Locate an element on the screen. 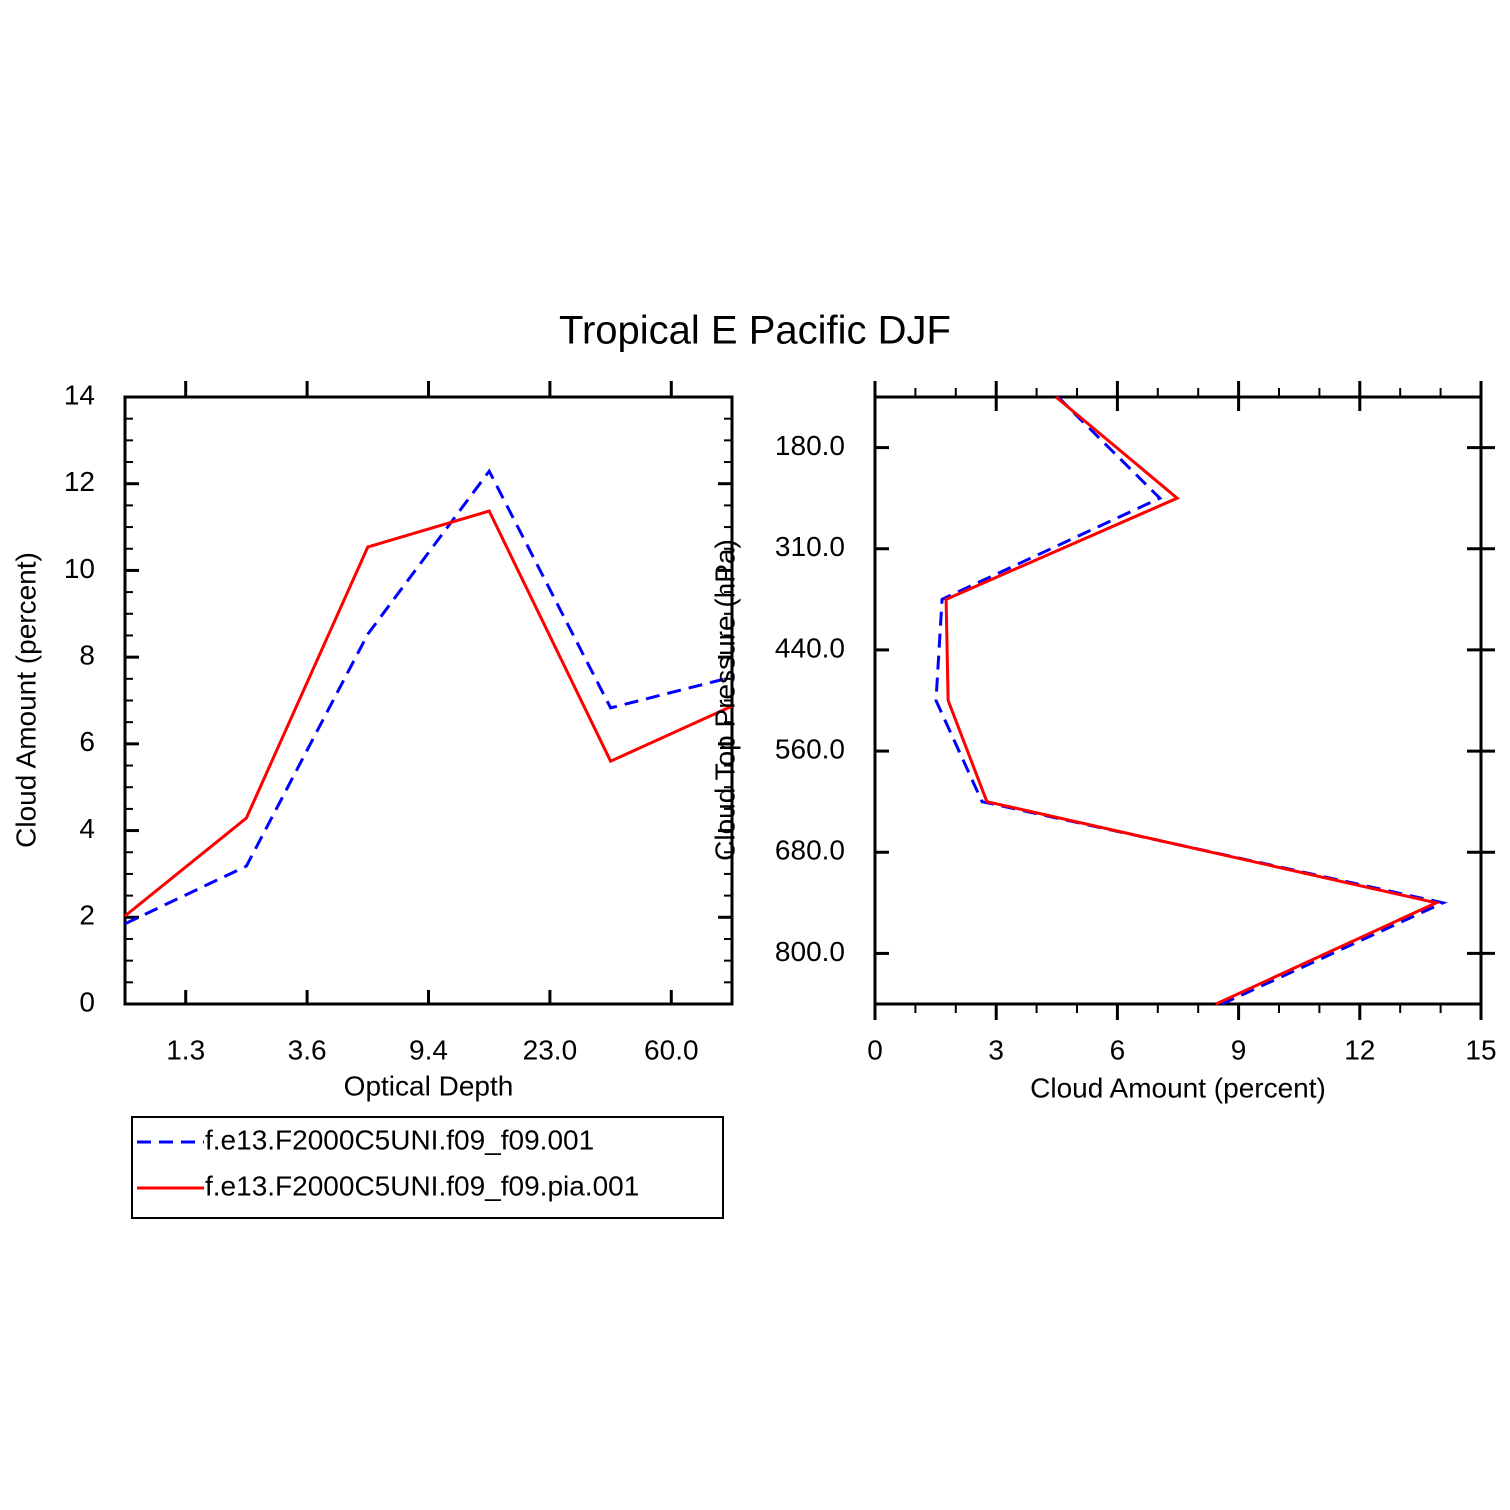  legend-box is located at coordinates (427, 1167).